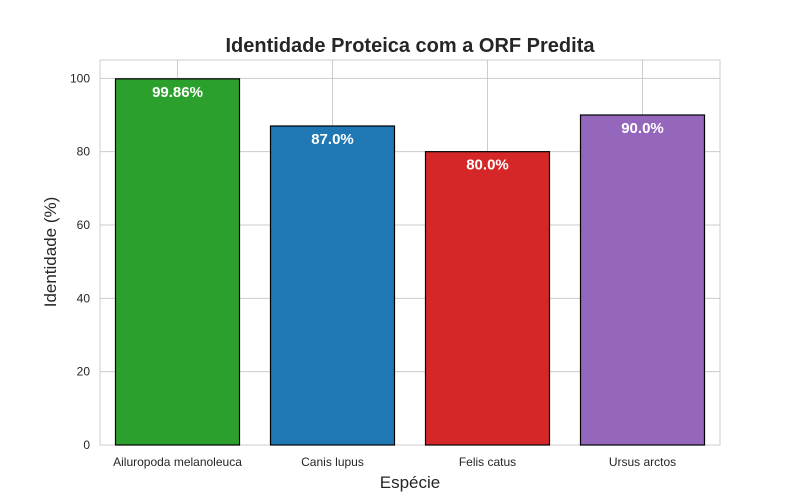  What do you see at coordinates (80, 261) in the screenshot?
I see `y-axis-ticks: 0 20 40 60 80 100` at bounding box center [80, 261].